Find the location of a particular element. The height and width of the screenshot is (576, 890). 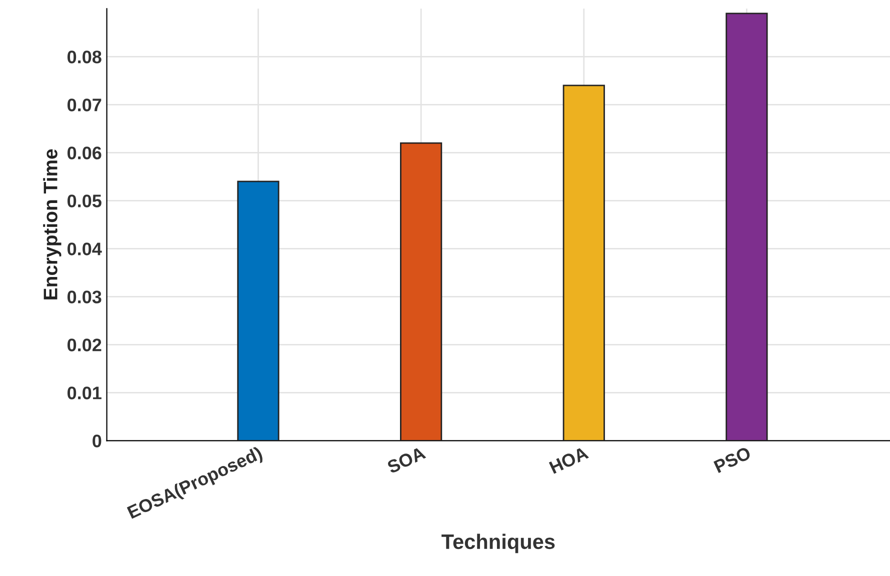

x-tick-label: PSO is located at coordinates (732, 460).